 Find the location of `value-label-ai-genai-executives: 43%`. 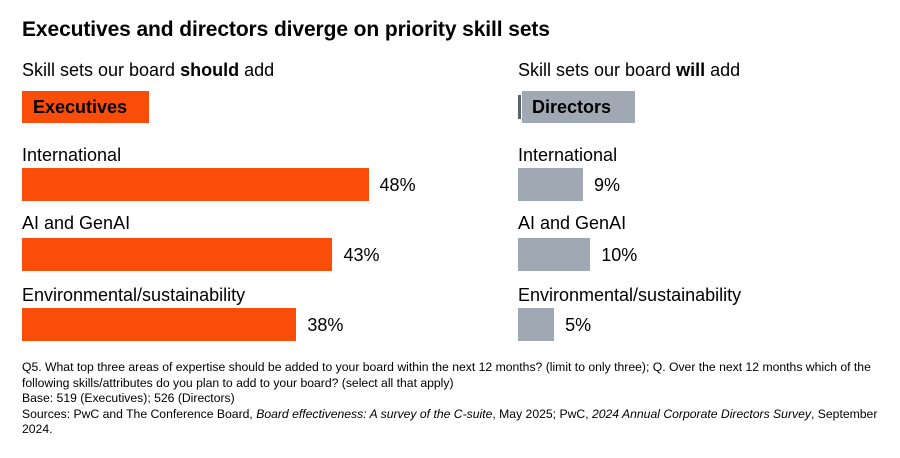

value-label-ai-genai-executives: 43% is located at coordinates (361, 255).